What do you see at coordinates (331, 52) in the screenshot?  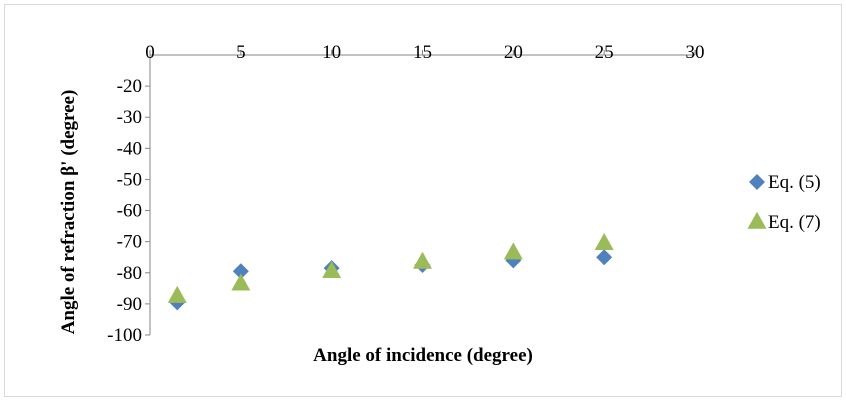 I see `x-tick-label: 10` at bounding box center [331, 52].